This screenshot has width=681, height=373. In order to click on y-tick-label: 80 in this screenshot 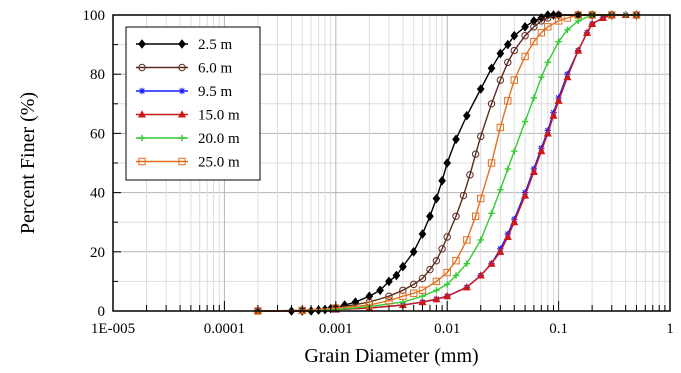, I will do `click(97, 75)`.